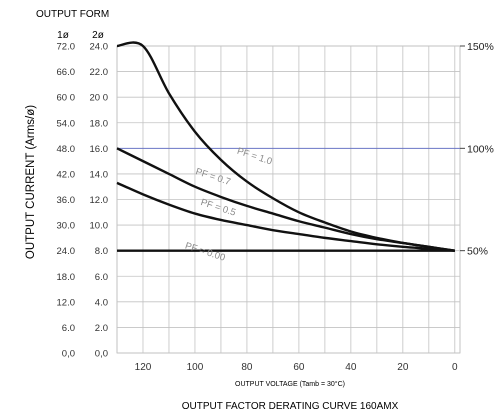 Image resolution: width=497 pixels, height=418 pixels. Describe the element at coordinates (205, 251) in the screenshot. I see `curve-label-4: PF = 0.00` at that location.